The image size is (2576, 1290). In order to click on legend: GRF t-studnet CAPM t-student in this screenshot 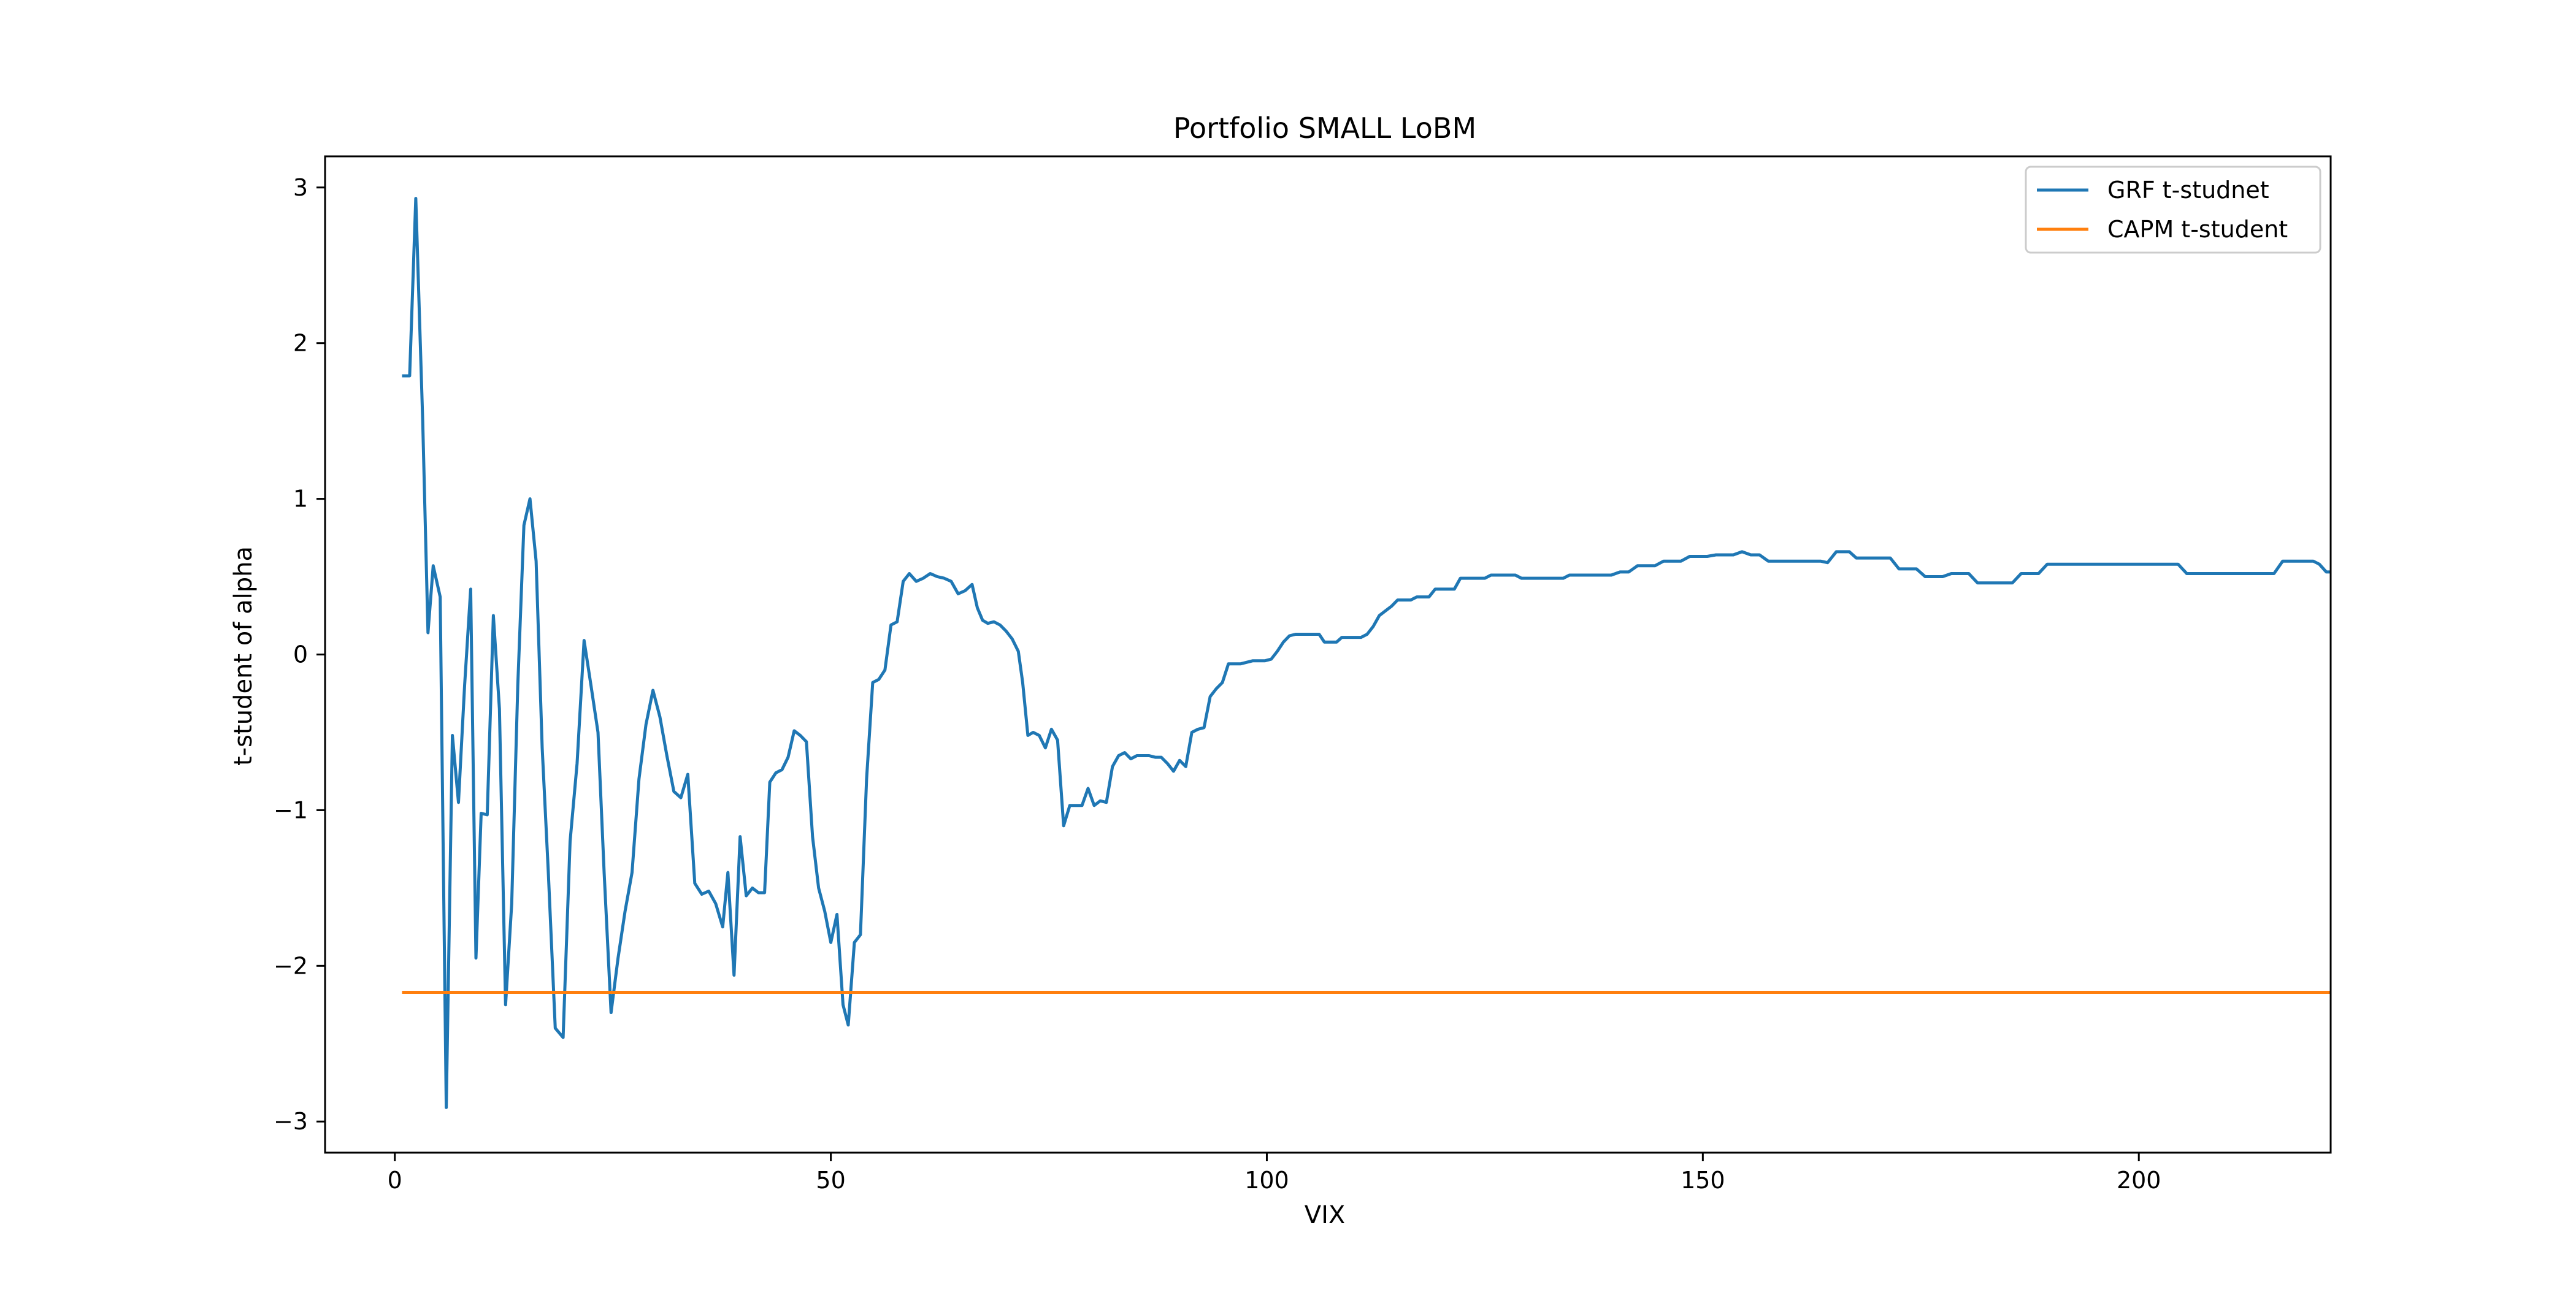, I will do `click(2173, 210)`.